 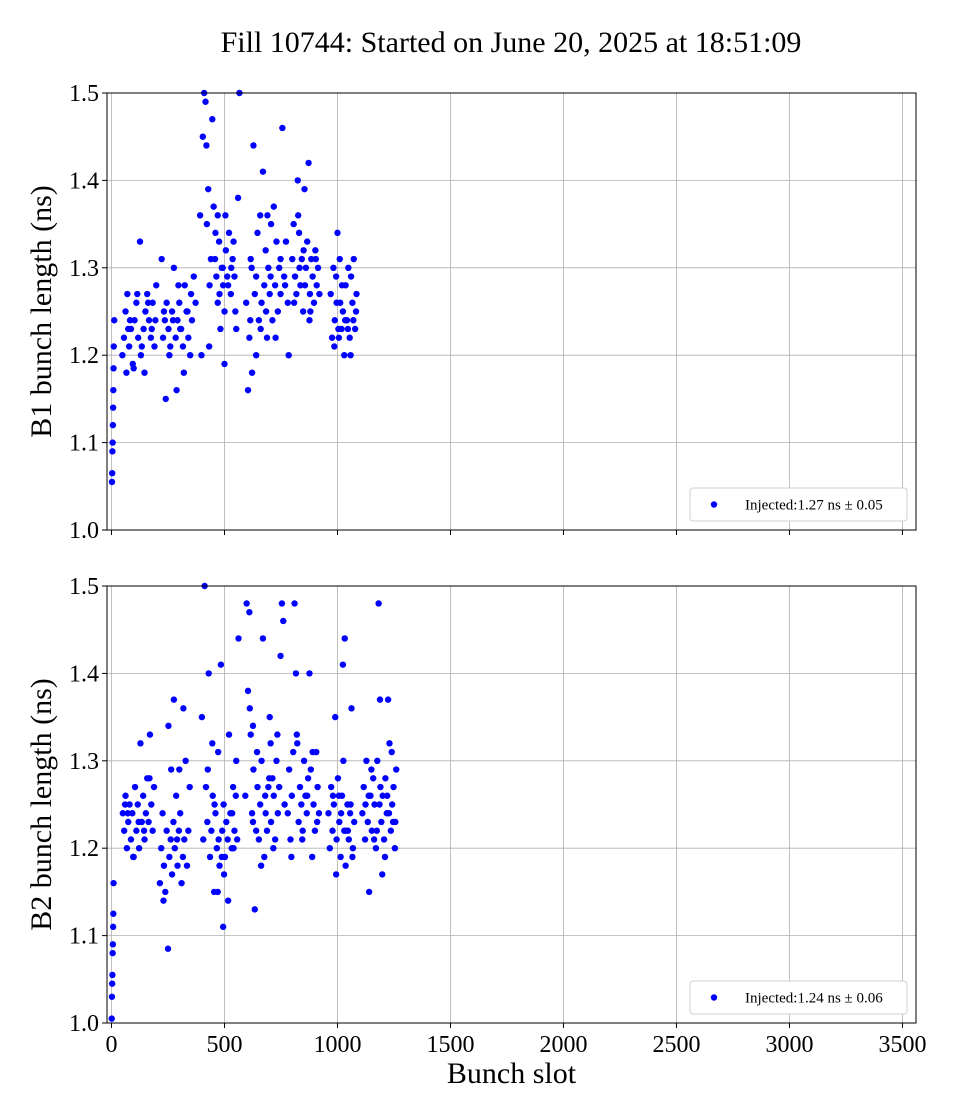 I want to click on legend-box, so click(x=798, y=997).